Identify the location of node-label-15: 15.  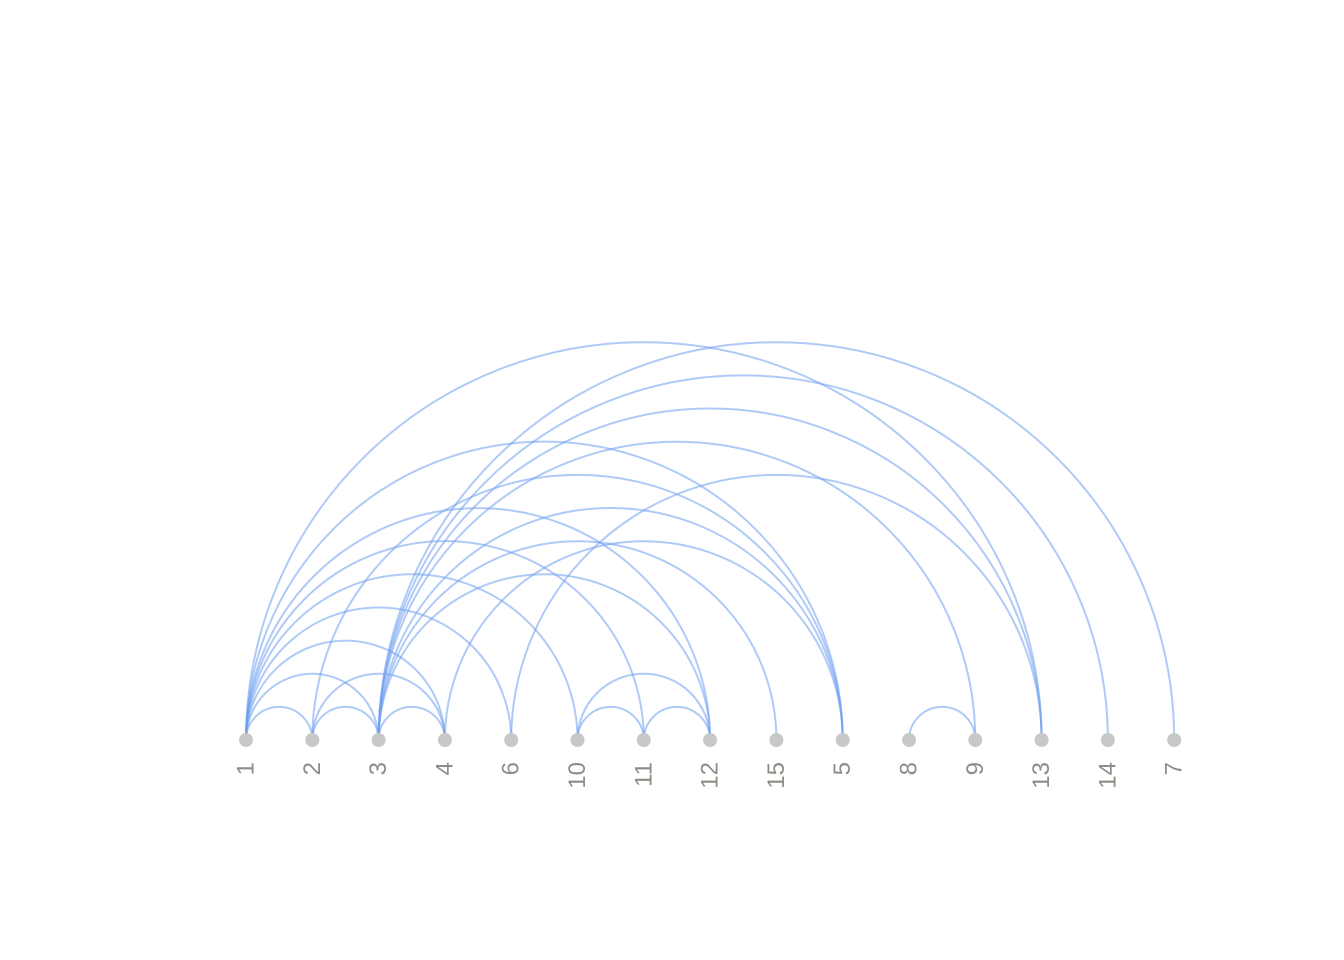
(776, 775).